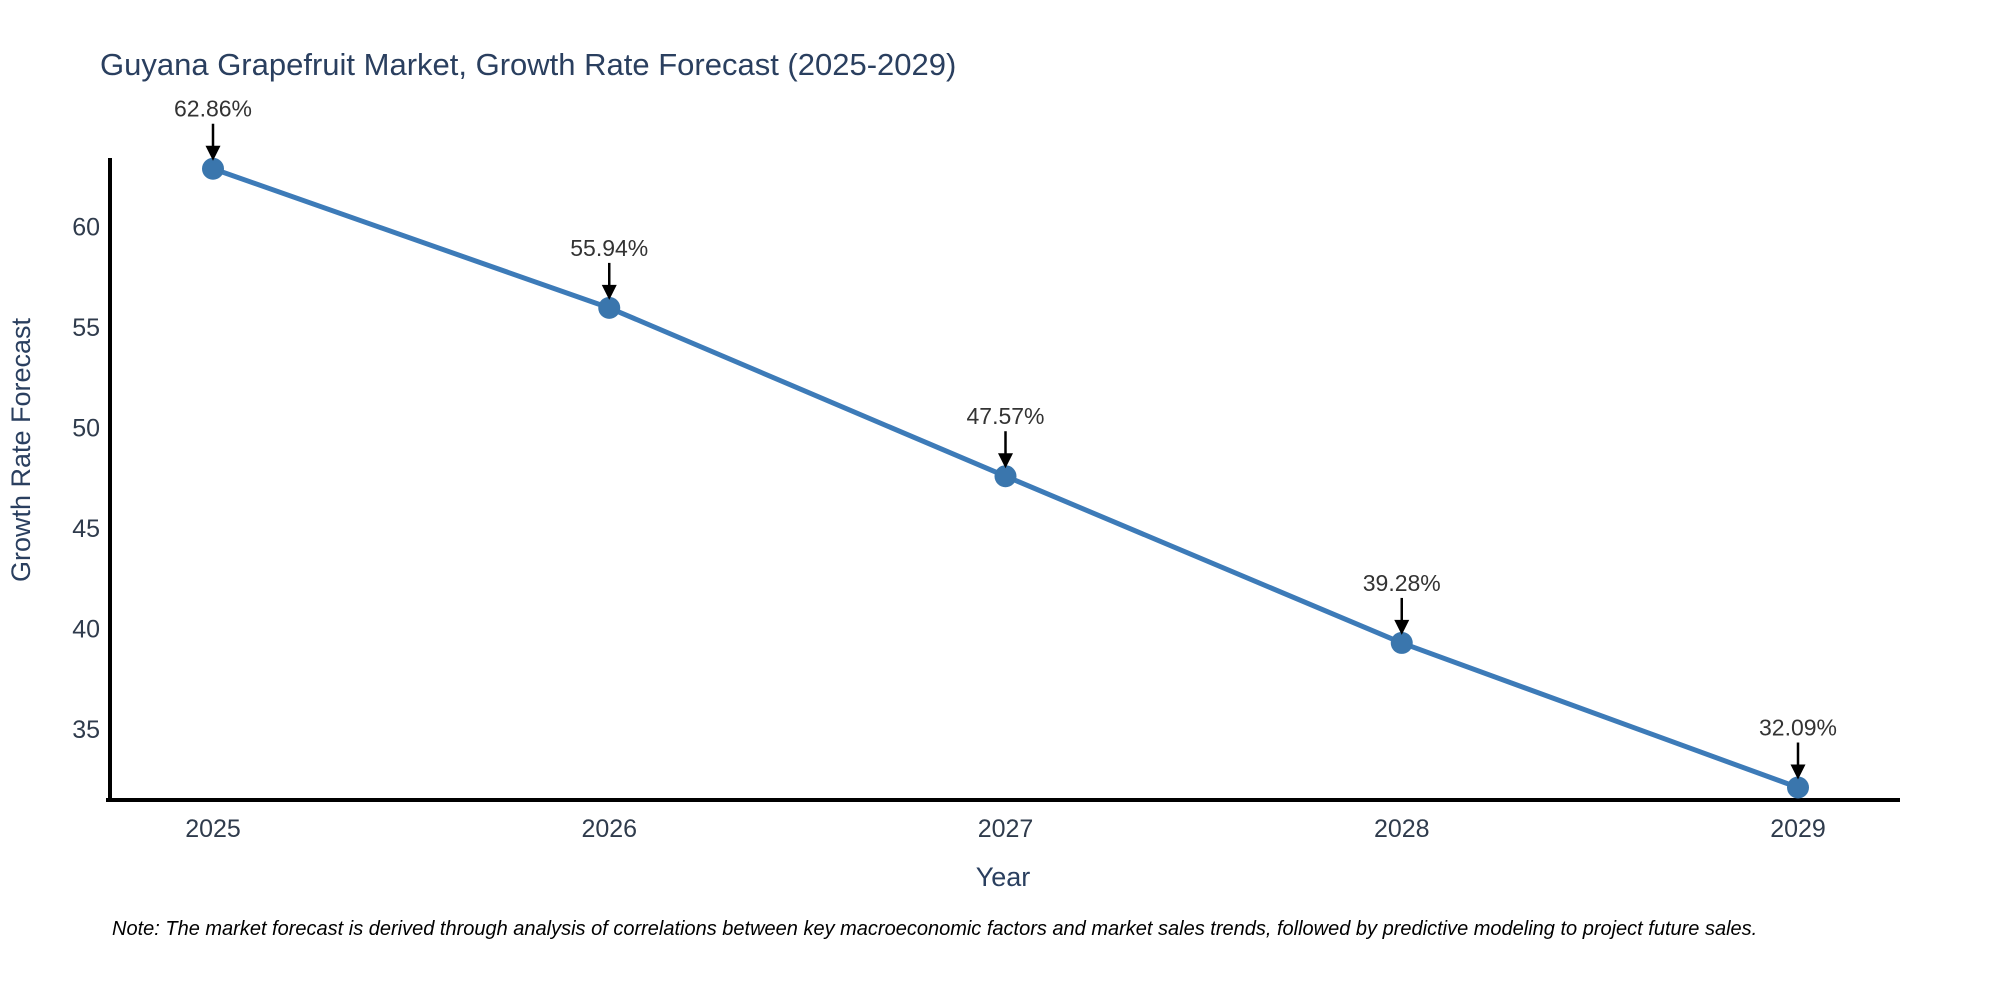  Describe the element at coordinates (609, 829) in the screenshot. I see `x-tick-label: 2026` at that location.